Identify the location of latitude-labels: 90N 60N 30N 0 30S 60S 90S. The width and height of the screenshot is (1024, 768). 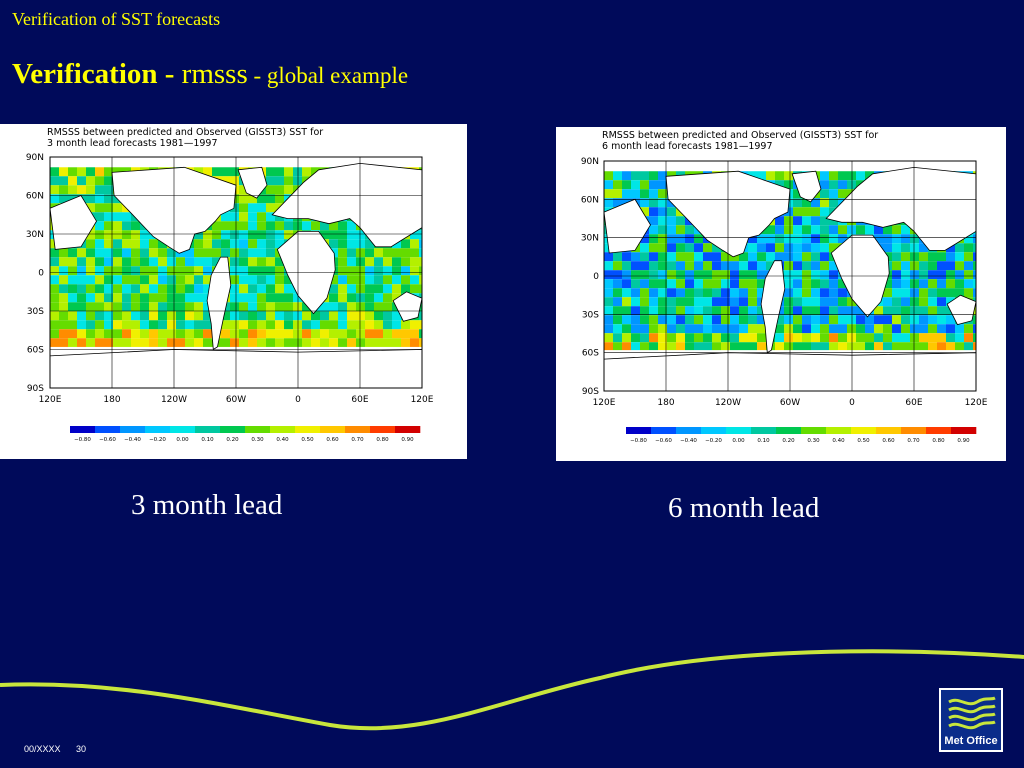
(590, 277).